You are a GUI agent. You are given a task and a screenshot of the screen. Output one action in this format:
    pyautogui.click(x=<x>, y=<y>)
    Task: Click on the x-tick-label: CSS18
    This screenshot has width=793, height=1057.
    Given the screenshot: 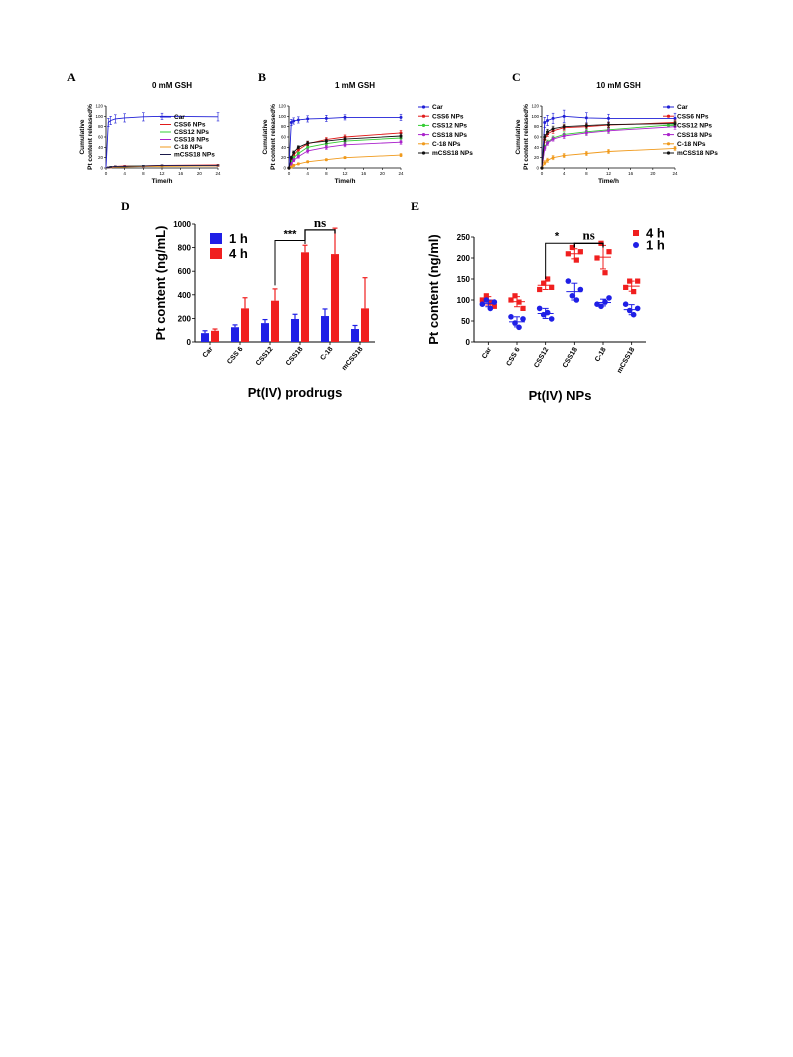 What is the action you would take?
    pyautogui.click(x=570, y=357)
    